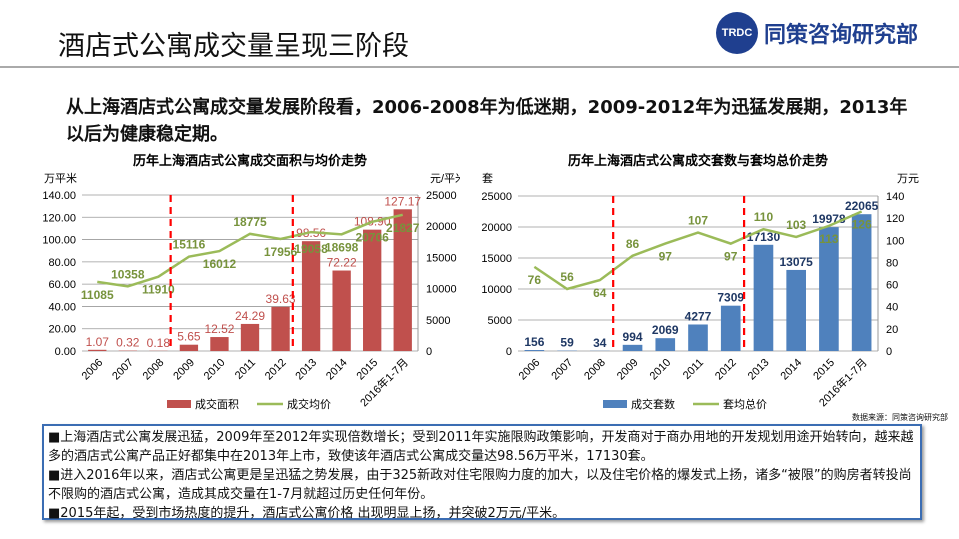 This screenshot has height=539, width=959. Describe the element at coordinates (653, 404) in the screenshot. I see `legend-bar-label: 成交套数` at that location.